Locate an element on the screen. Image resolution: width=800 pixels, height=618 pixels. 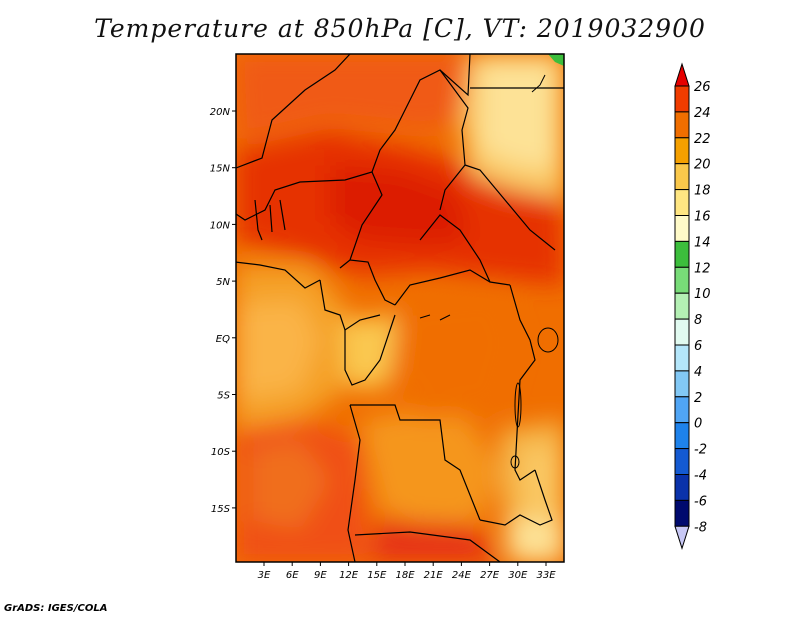
lat-tick-label: 15S is located at coordinates (221, 509).